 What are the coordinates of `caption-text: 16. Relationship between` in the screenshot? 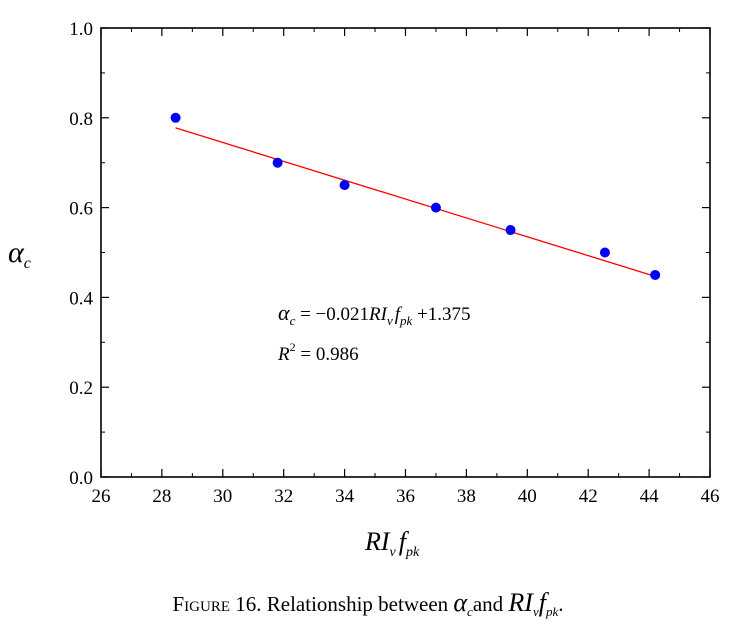 It's located at (342, 604).